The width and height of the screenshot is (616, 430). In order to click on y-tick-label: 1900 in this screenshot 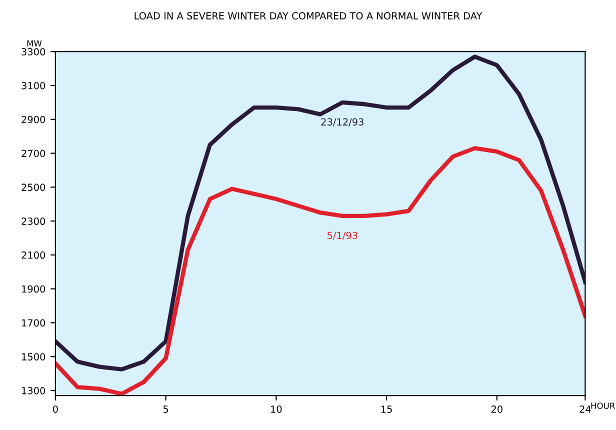, I will do `click(34, 289)`.